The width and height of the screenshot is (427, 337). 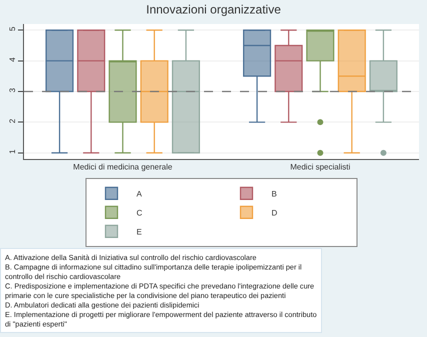 I want to click on y-tick-label: 3, so click(x=12, y=90).